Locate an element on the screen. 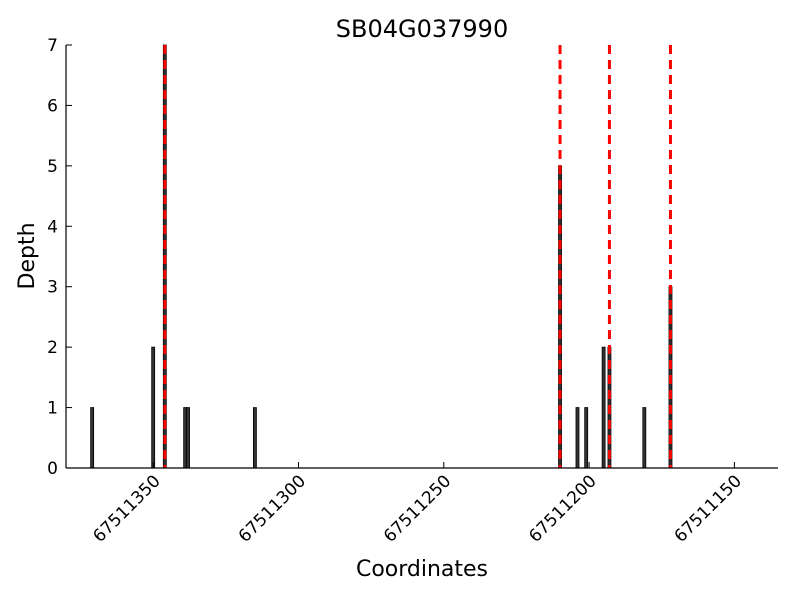  y-axis-title: Depth is located at coordinates (27, 255).